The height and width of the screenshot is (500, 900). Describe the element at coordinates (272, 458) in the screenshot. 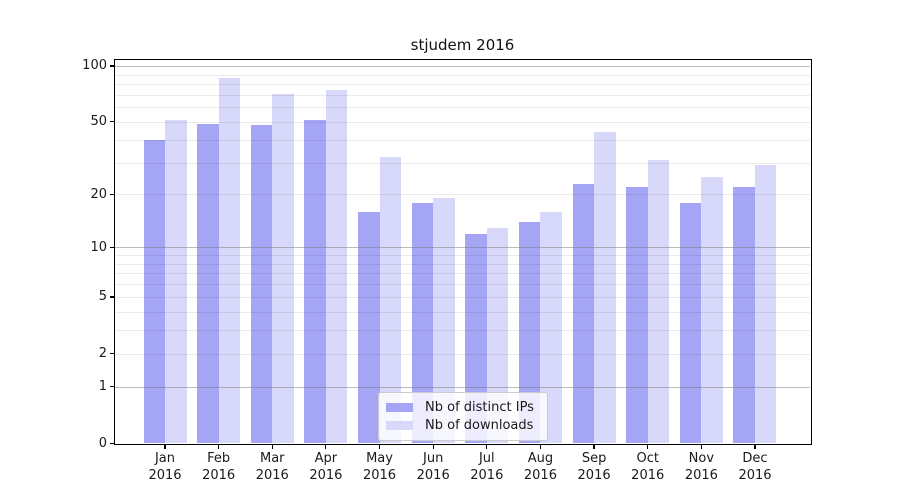

I see `x-tick-month: Mar` at that location.